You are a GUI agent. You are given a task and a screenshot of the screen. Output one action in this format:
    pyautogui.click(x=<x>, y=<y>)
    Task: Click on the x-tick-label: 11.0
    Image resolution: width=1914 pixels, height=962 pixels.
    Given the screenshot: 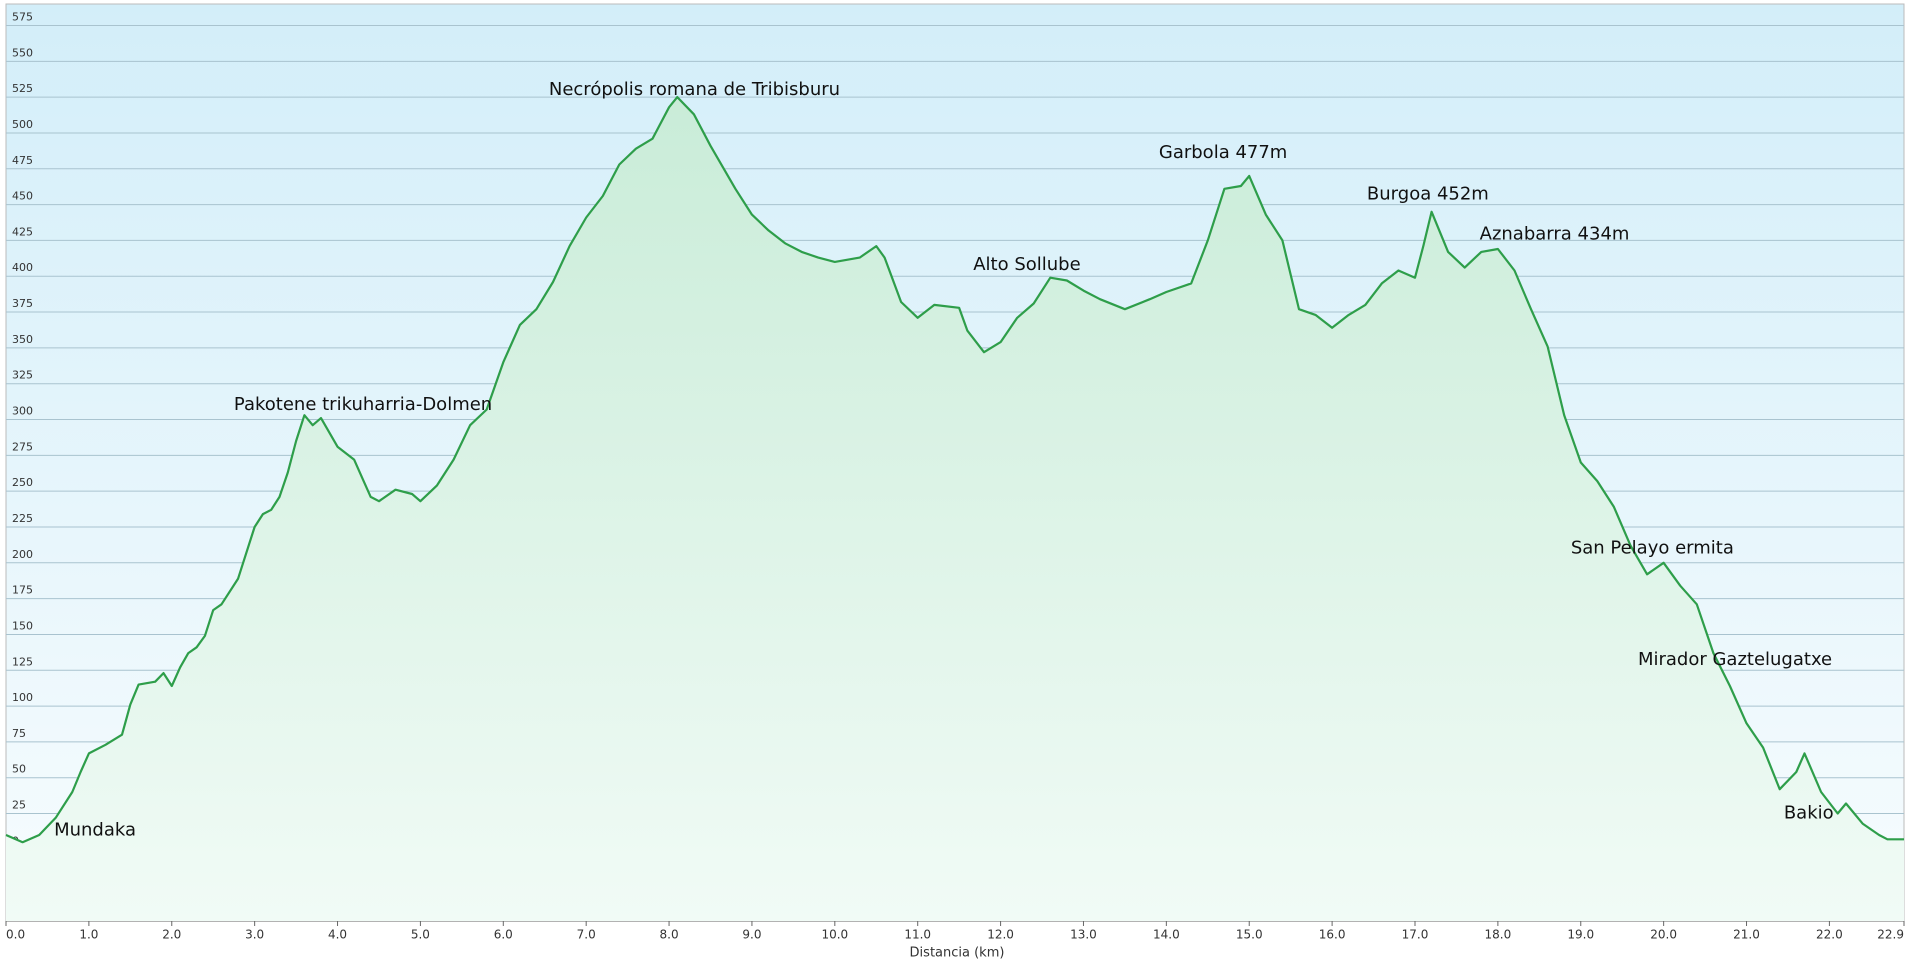 What is the action you would take?
    pyautogui.click(x=917, y=935)
    